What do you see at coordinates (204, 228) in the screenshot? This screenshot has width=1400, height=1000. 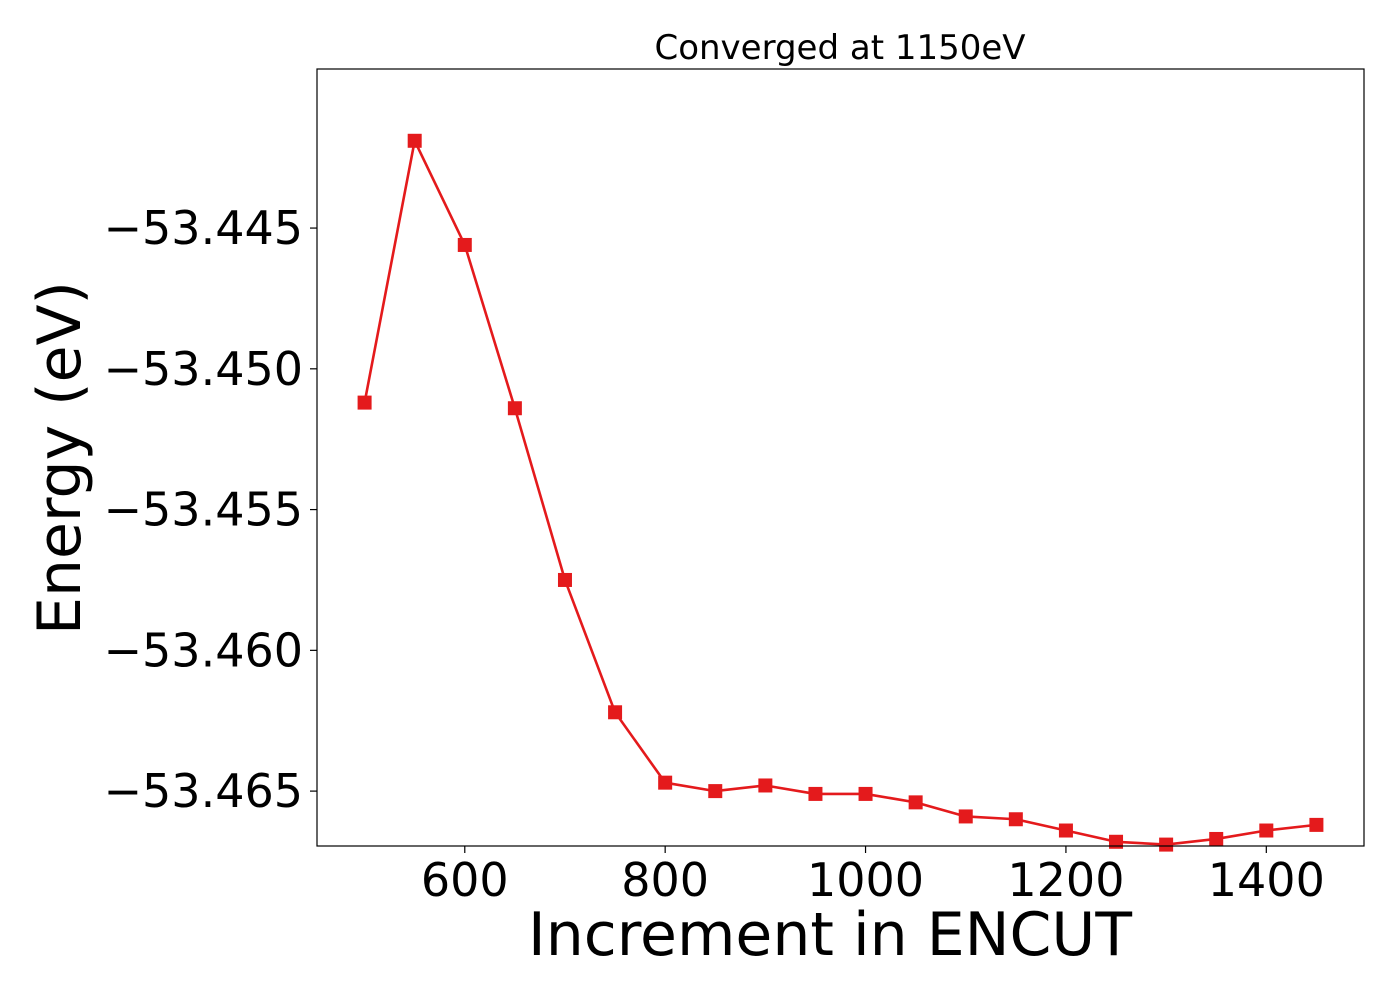 I see `y-tick-label: −53.445` at bounding box center [204, 228].